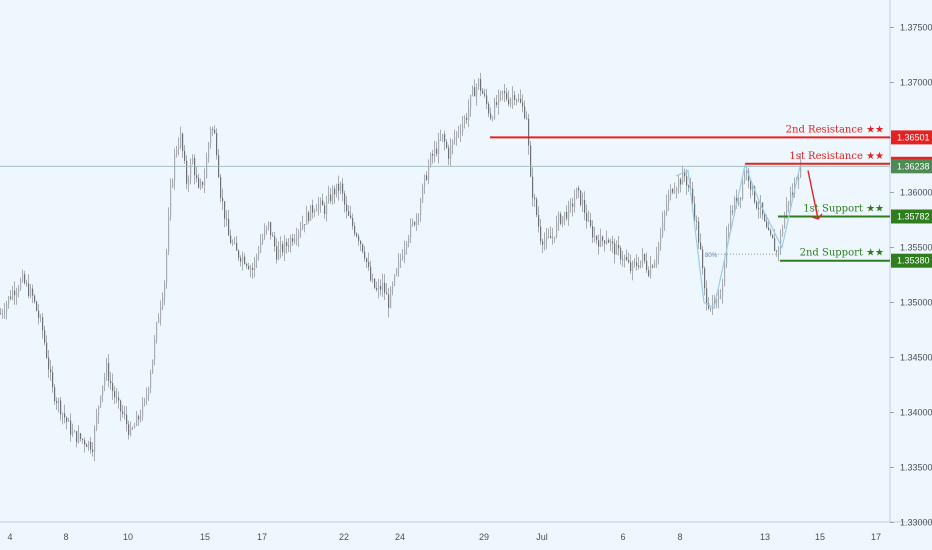 The height and width of the screenshot is (550, 932). What do you see at coordinates (738, 235) in the screenshot?
I see `pattern-outline` at bounding box center [738, 235].